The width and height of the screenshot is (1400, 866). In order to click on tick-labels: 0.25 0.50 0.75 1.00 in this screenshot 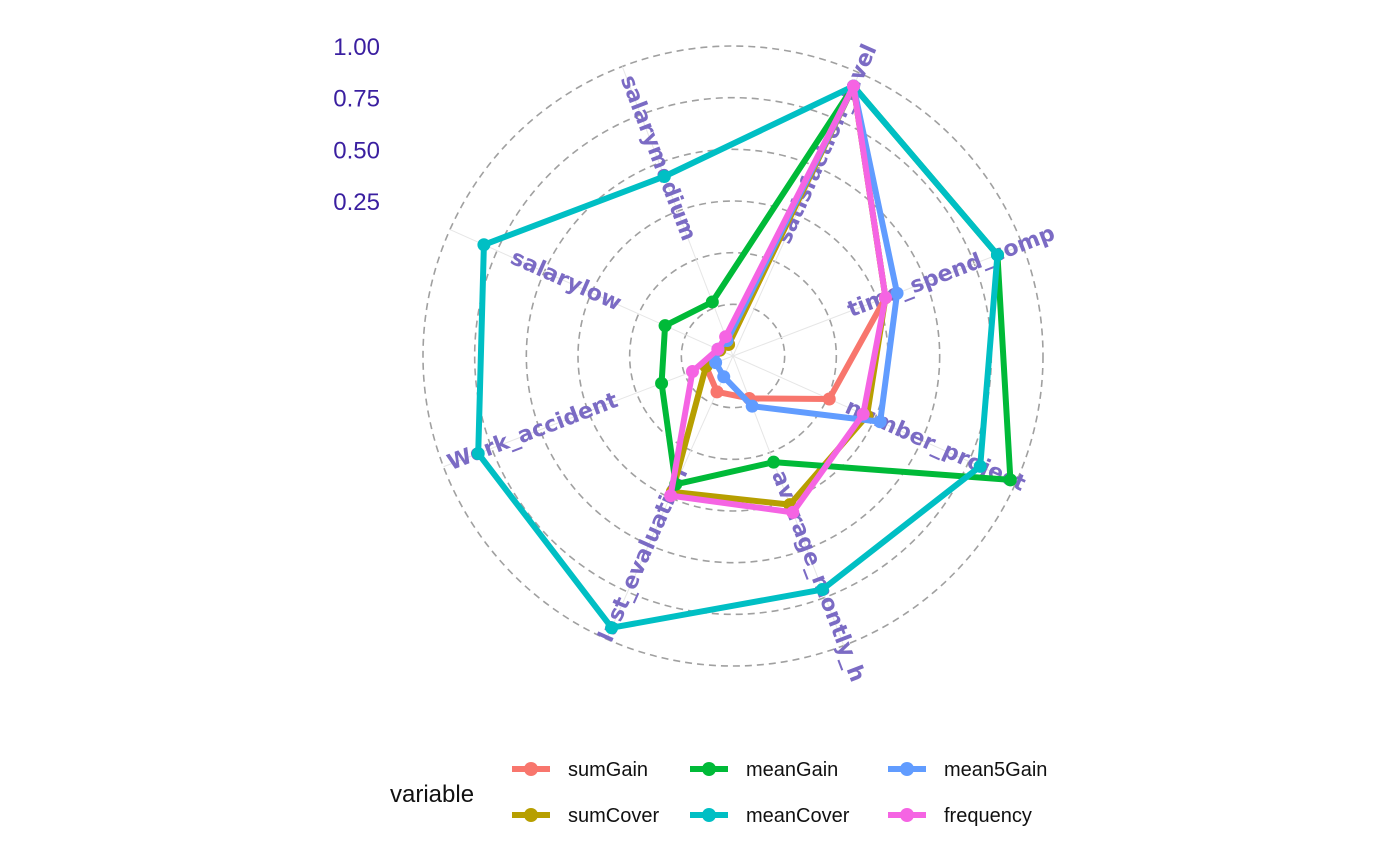, I will do `click(356, 125)`.